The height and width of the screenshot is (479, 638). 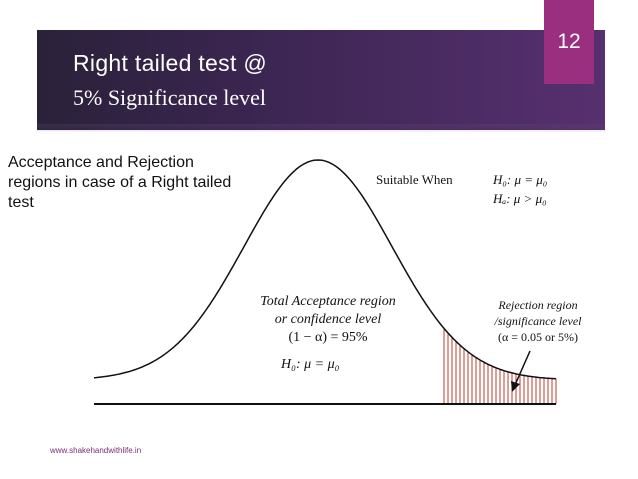 I want to click on slide-title-line2: 5% Significance level, so click(x=170, y=97).